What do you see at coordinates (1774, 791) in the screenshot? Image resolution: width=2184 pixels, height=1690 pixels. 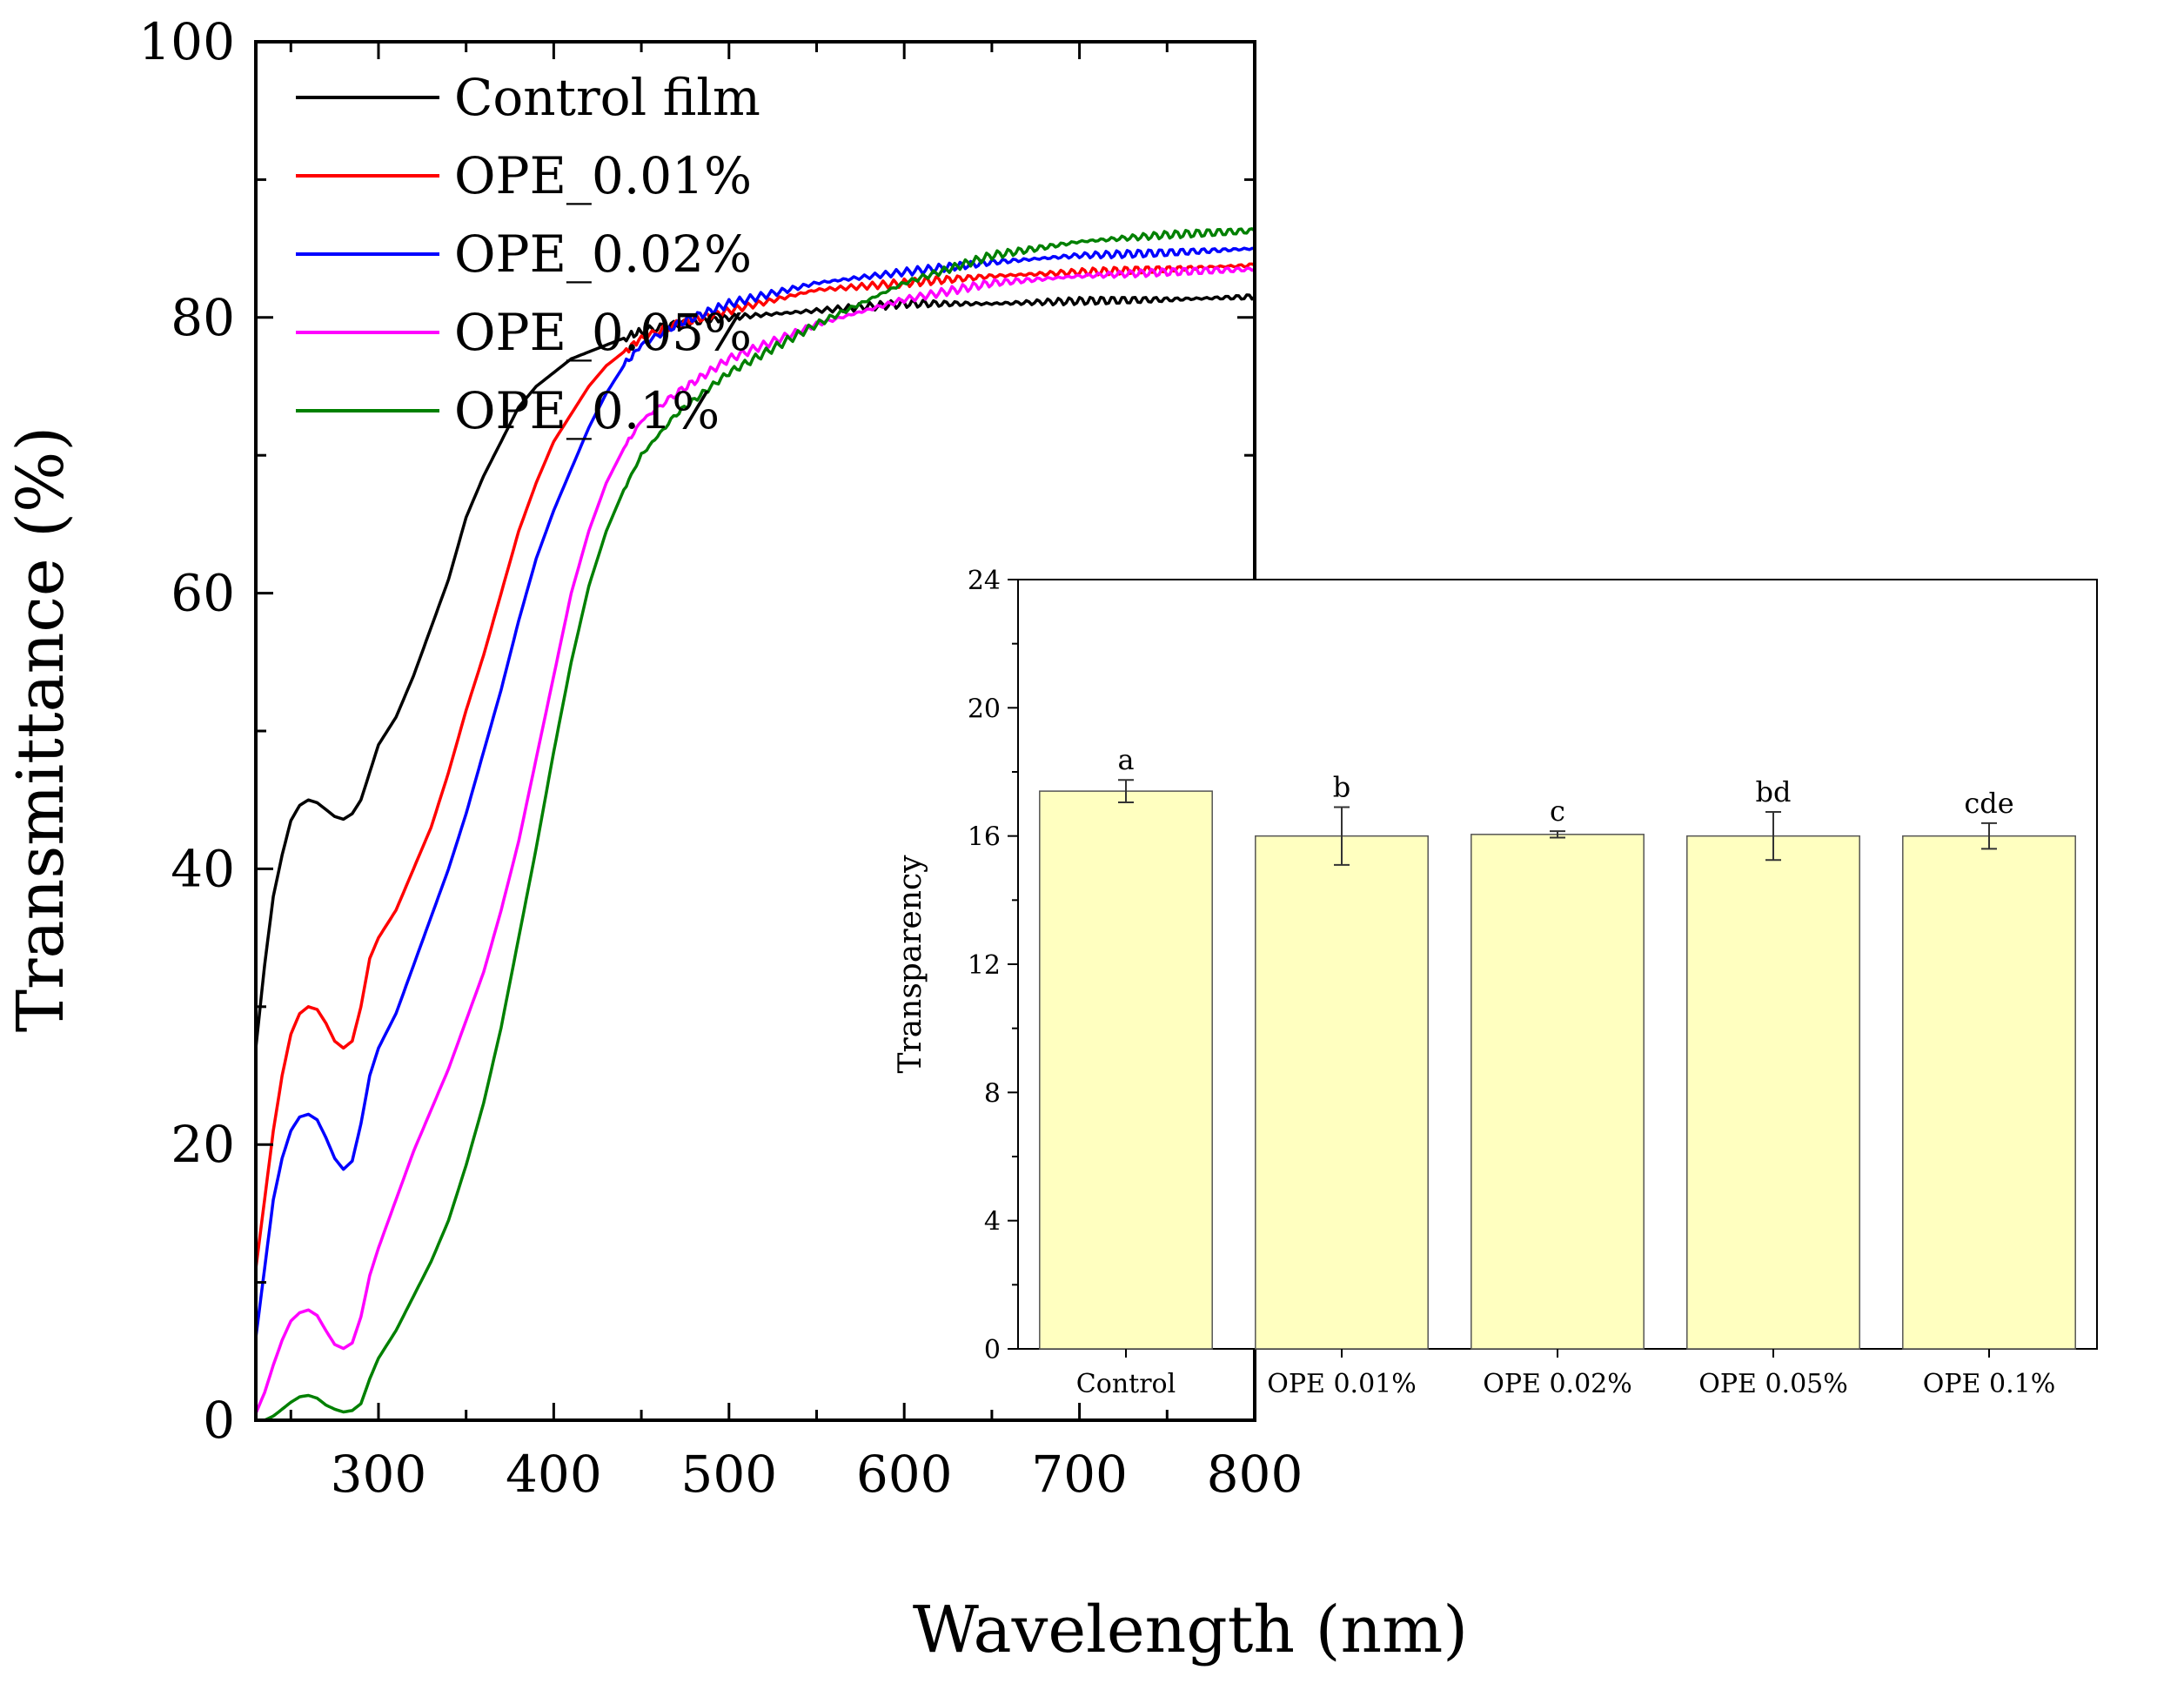 I see `significance-label-4: bd` at bounding box center [1774, 791].